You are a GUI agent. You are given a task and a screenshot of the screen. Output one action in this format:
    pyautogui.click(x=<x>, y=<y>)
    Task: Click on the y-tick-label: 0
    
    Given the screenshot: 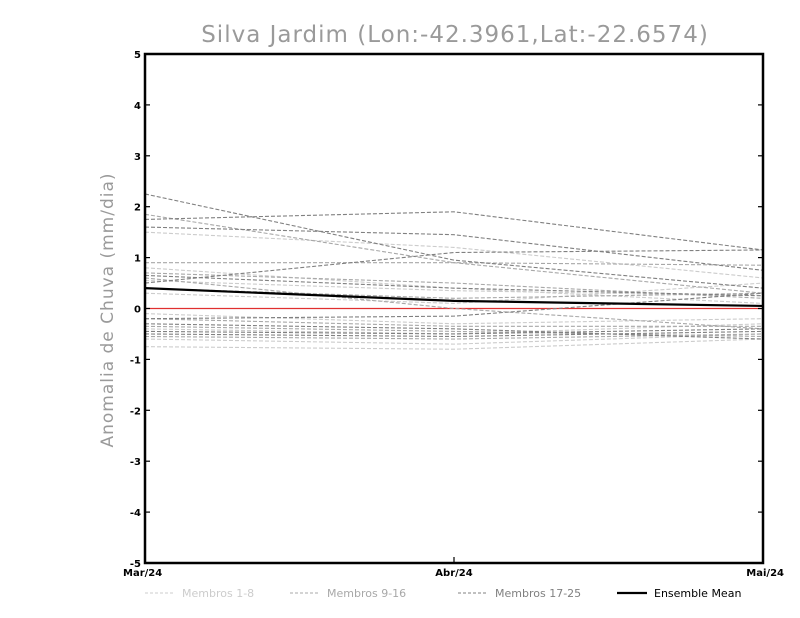 What is the action you would take?
    pyautogui.click(x=137, y=310)
    